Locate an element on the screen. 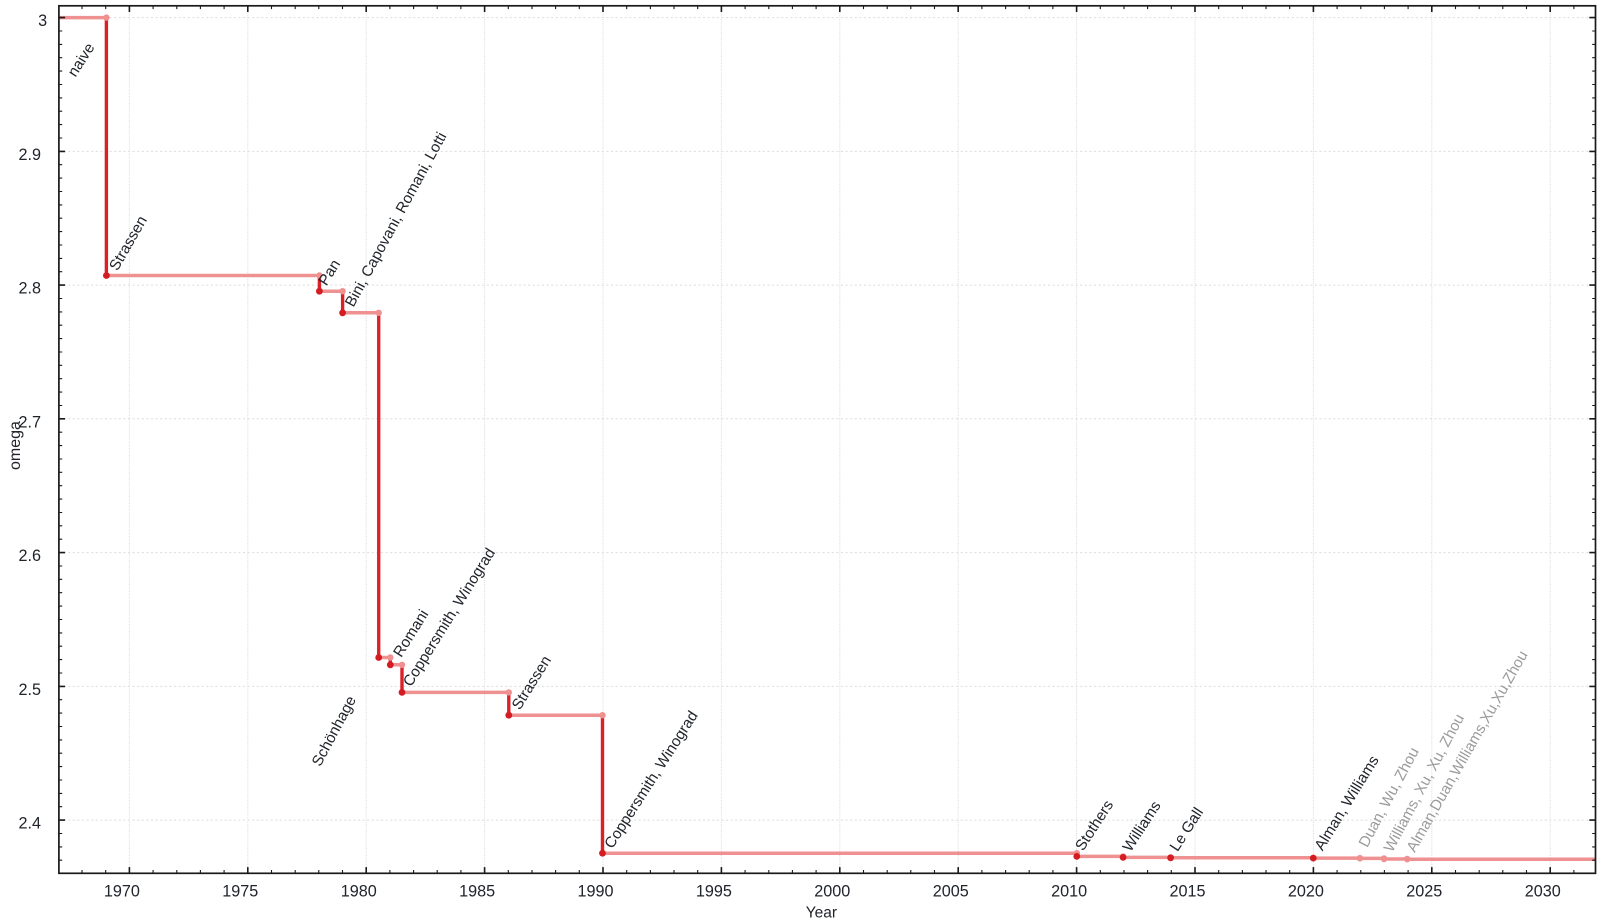  svg-text: omega is located at coordinates (15, 445).